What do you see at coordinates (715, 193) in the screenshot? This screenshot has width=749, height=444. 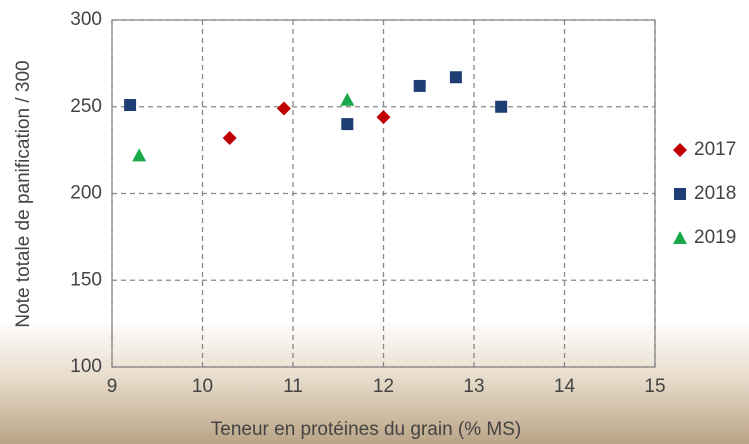 I see `legend-label: 2018` at bounding box center [715, 193].